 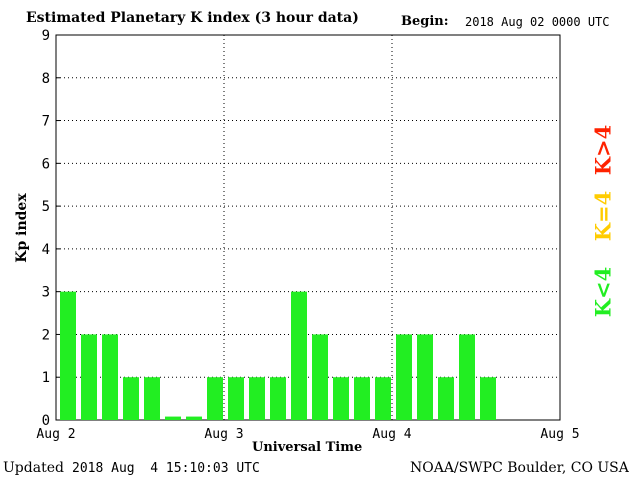 I want to click on source-credit: NOAA/SWPC Boulder, CO USA, so click(x=519, y=468).